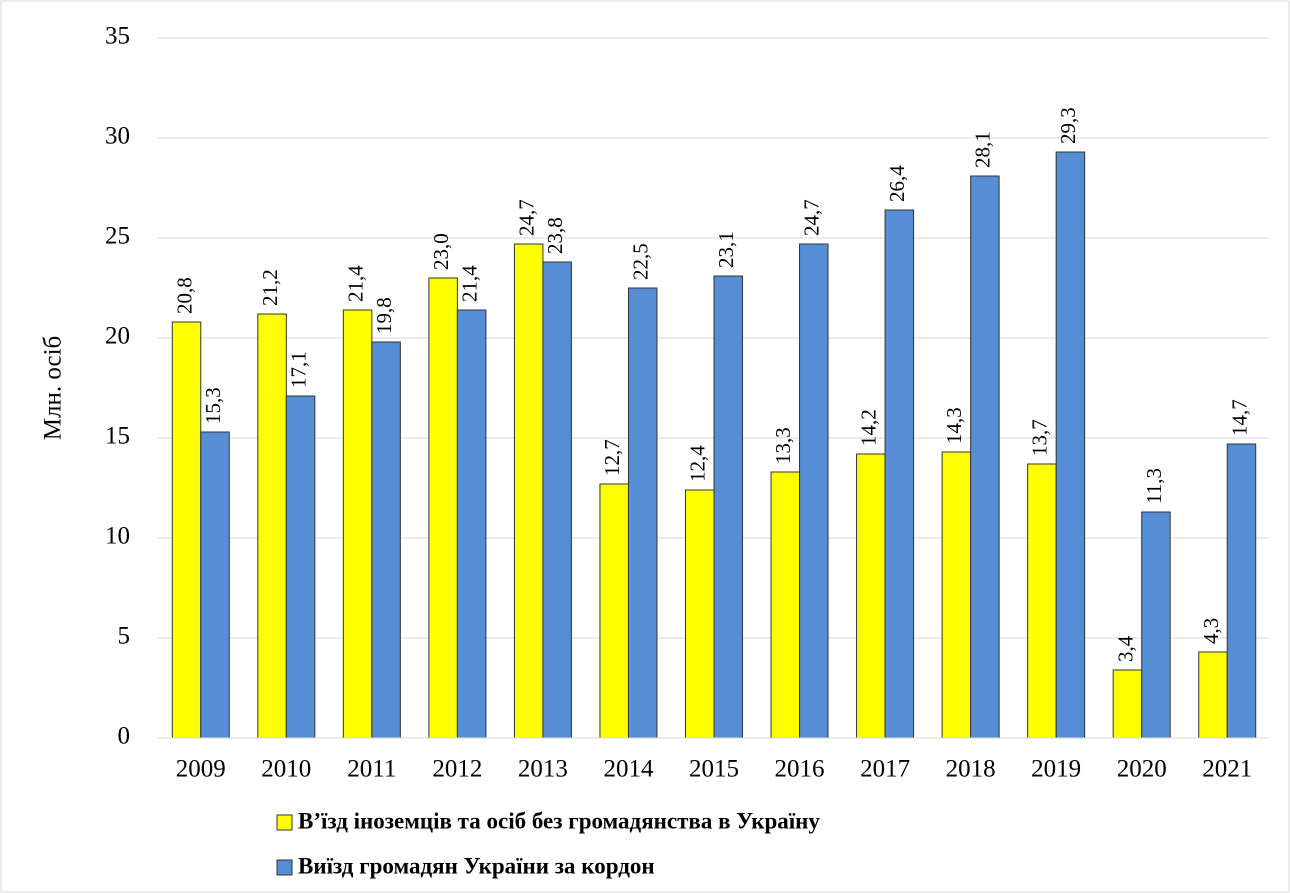 This screenshot has height=893, width=1290. I want to click on x-tick-label: 2016, so click(800, 769).